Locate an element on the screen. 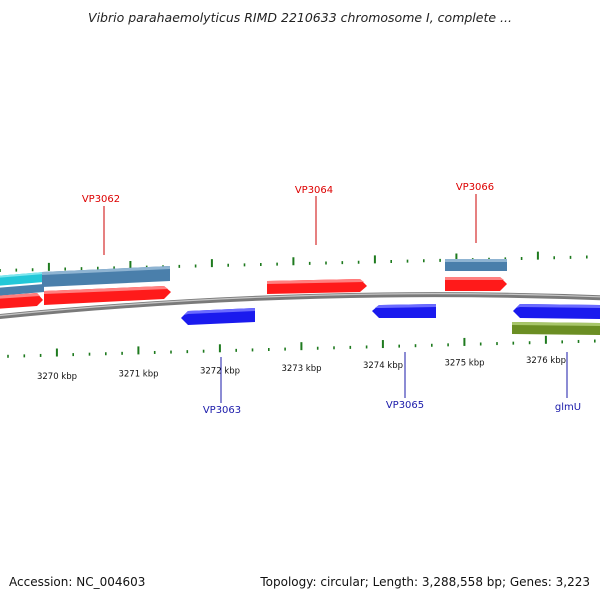  scale-label-3273: 3273 kbp is located at coordinates (301, 369).